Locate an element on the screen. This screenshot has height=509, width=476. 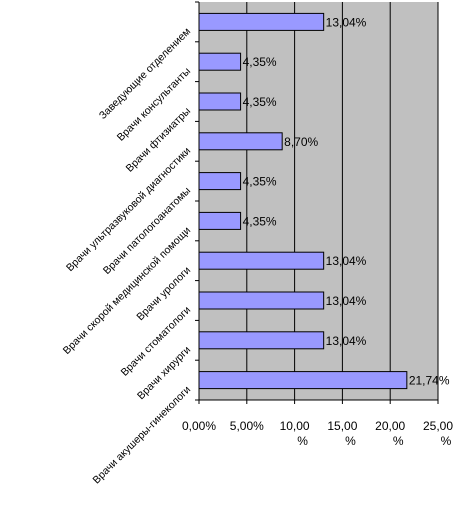
data-label: 8,70% is located at coordinates (301, 142).